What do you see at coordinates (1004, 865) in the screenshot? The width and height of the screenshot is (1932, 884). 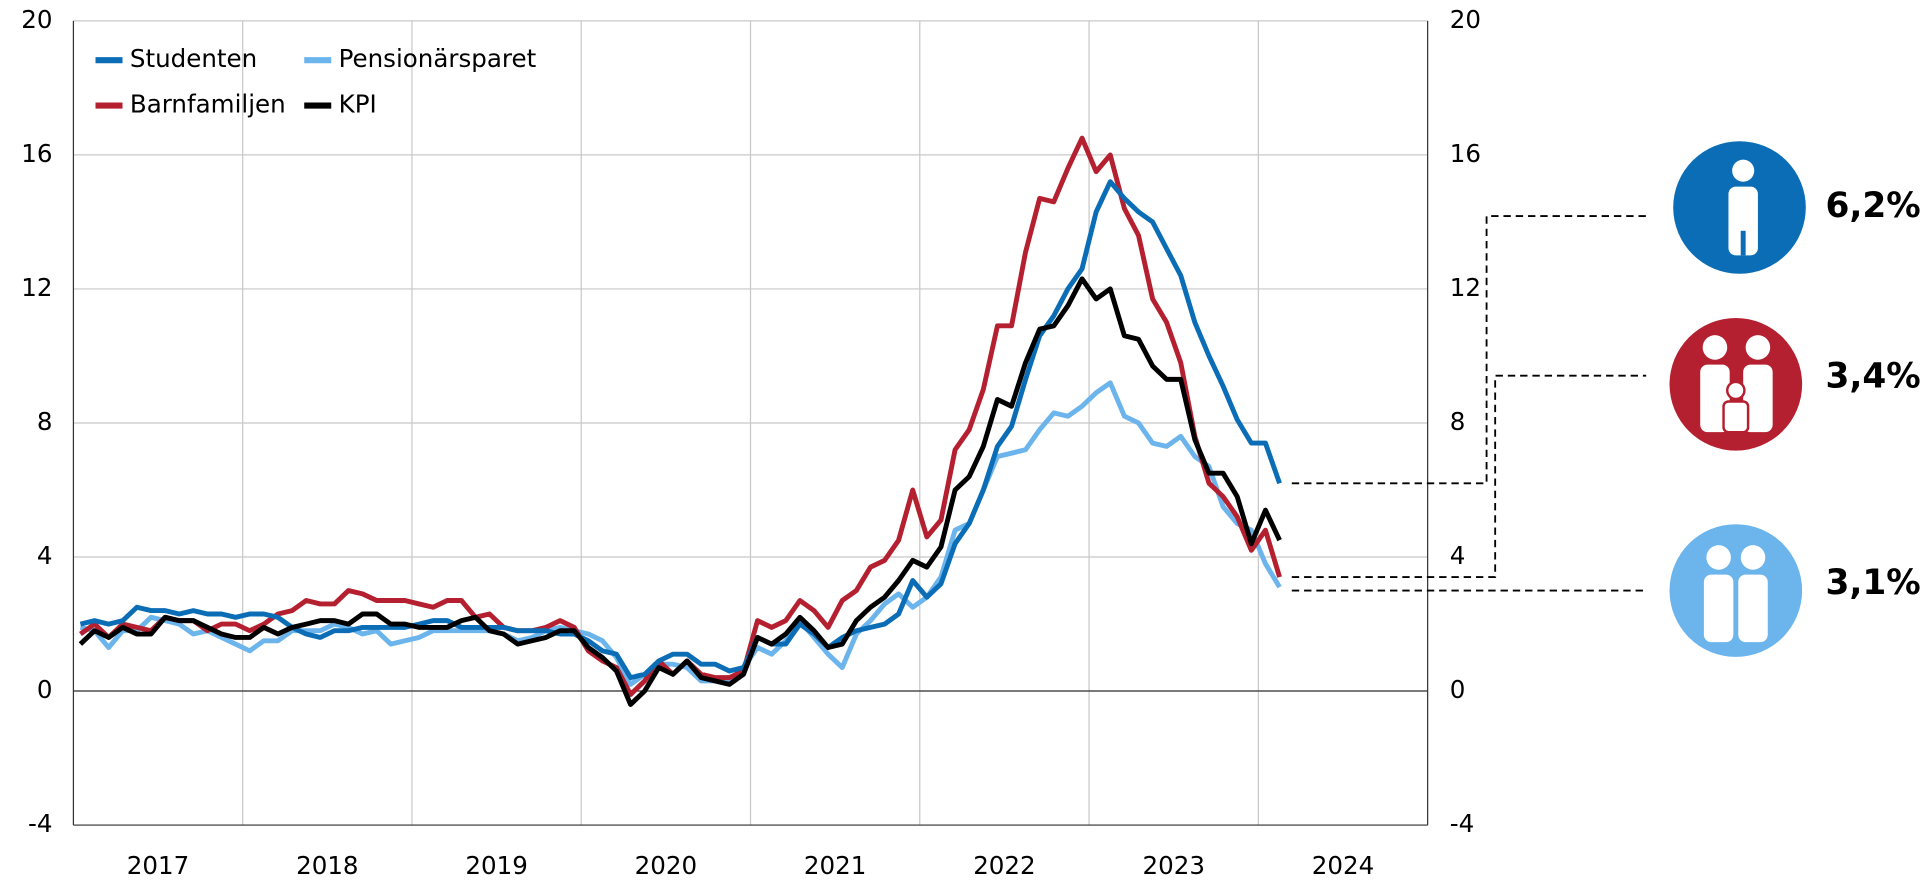 I see `x-tick-label: 2022` at bounding box center [1004, 865].